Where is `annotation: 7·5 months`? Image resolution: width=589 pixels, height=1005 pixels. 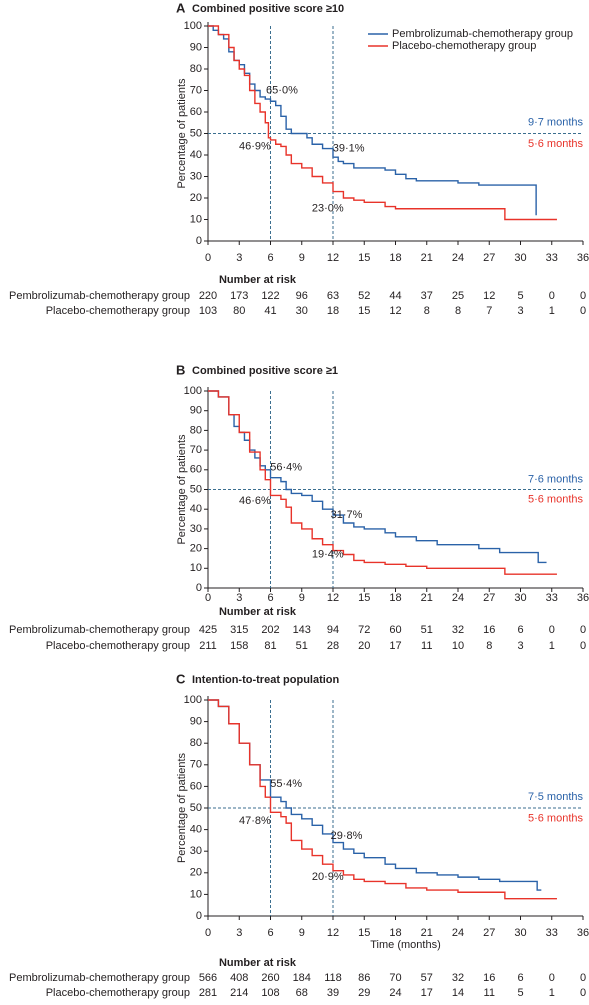 annotation: 7·5 months is located at coordinates (556, 797).